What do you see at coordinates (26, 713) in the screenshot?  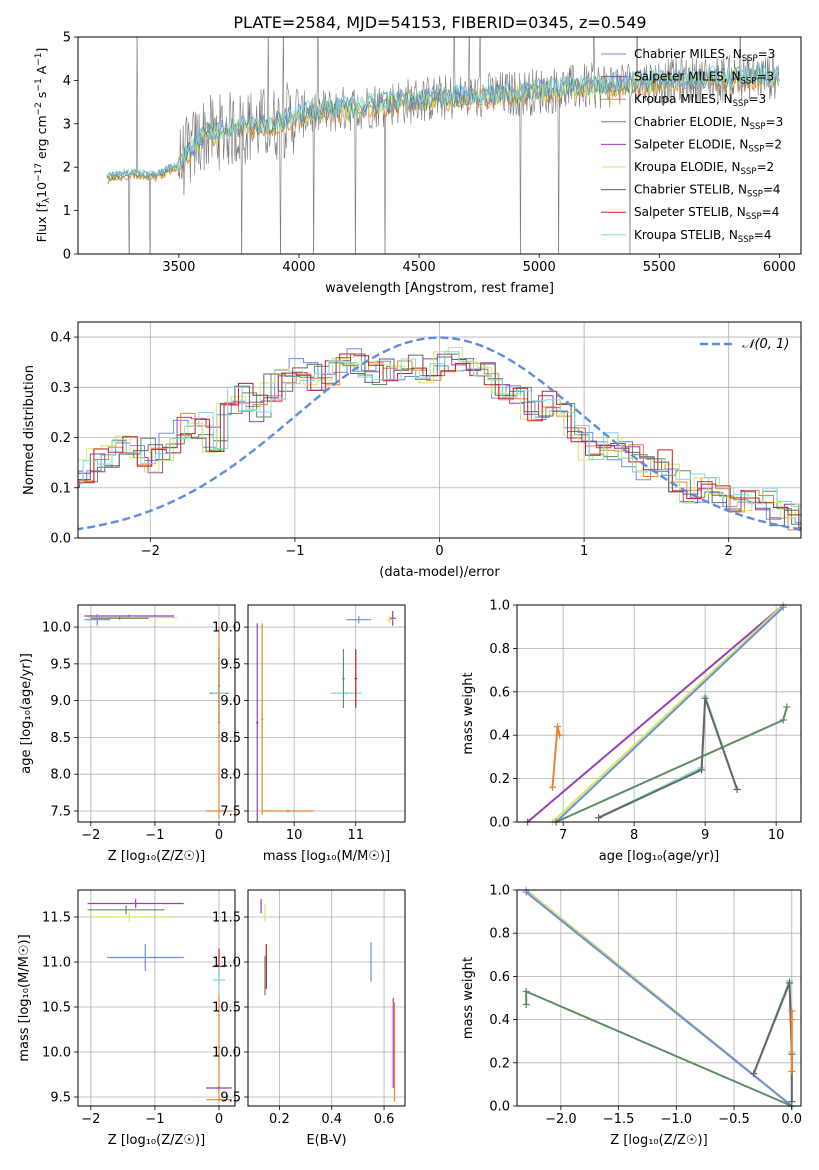 I see `y-axis-label: age [log₁₀(age/yr)]` at bounding box center [26, 713].